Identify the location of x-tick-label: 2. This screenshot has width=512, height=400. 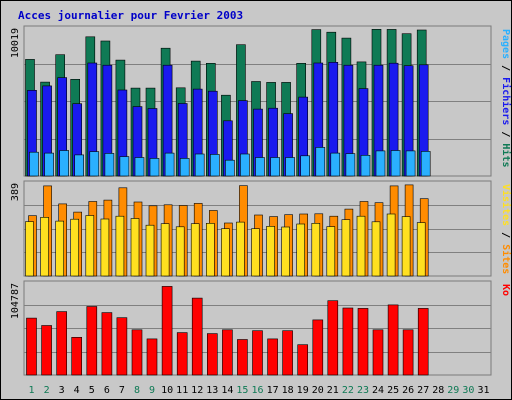
(47, 390).